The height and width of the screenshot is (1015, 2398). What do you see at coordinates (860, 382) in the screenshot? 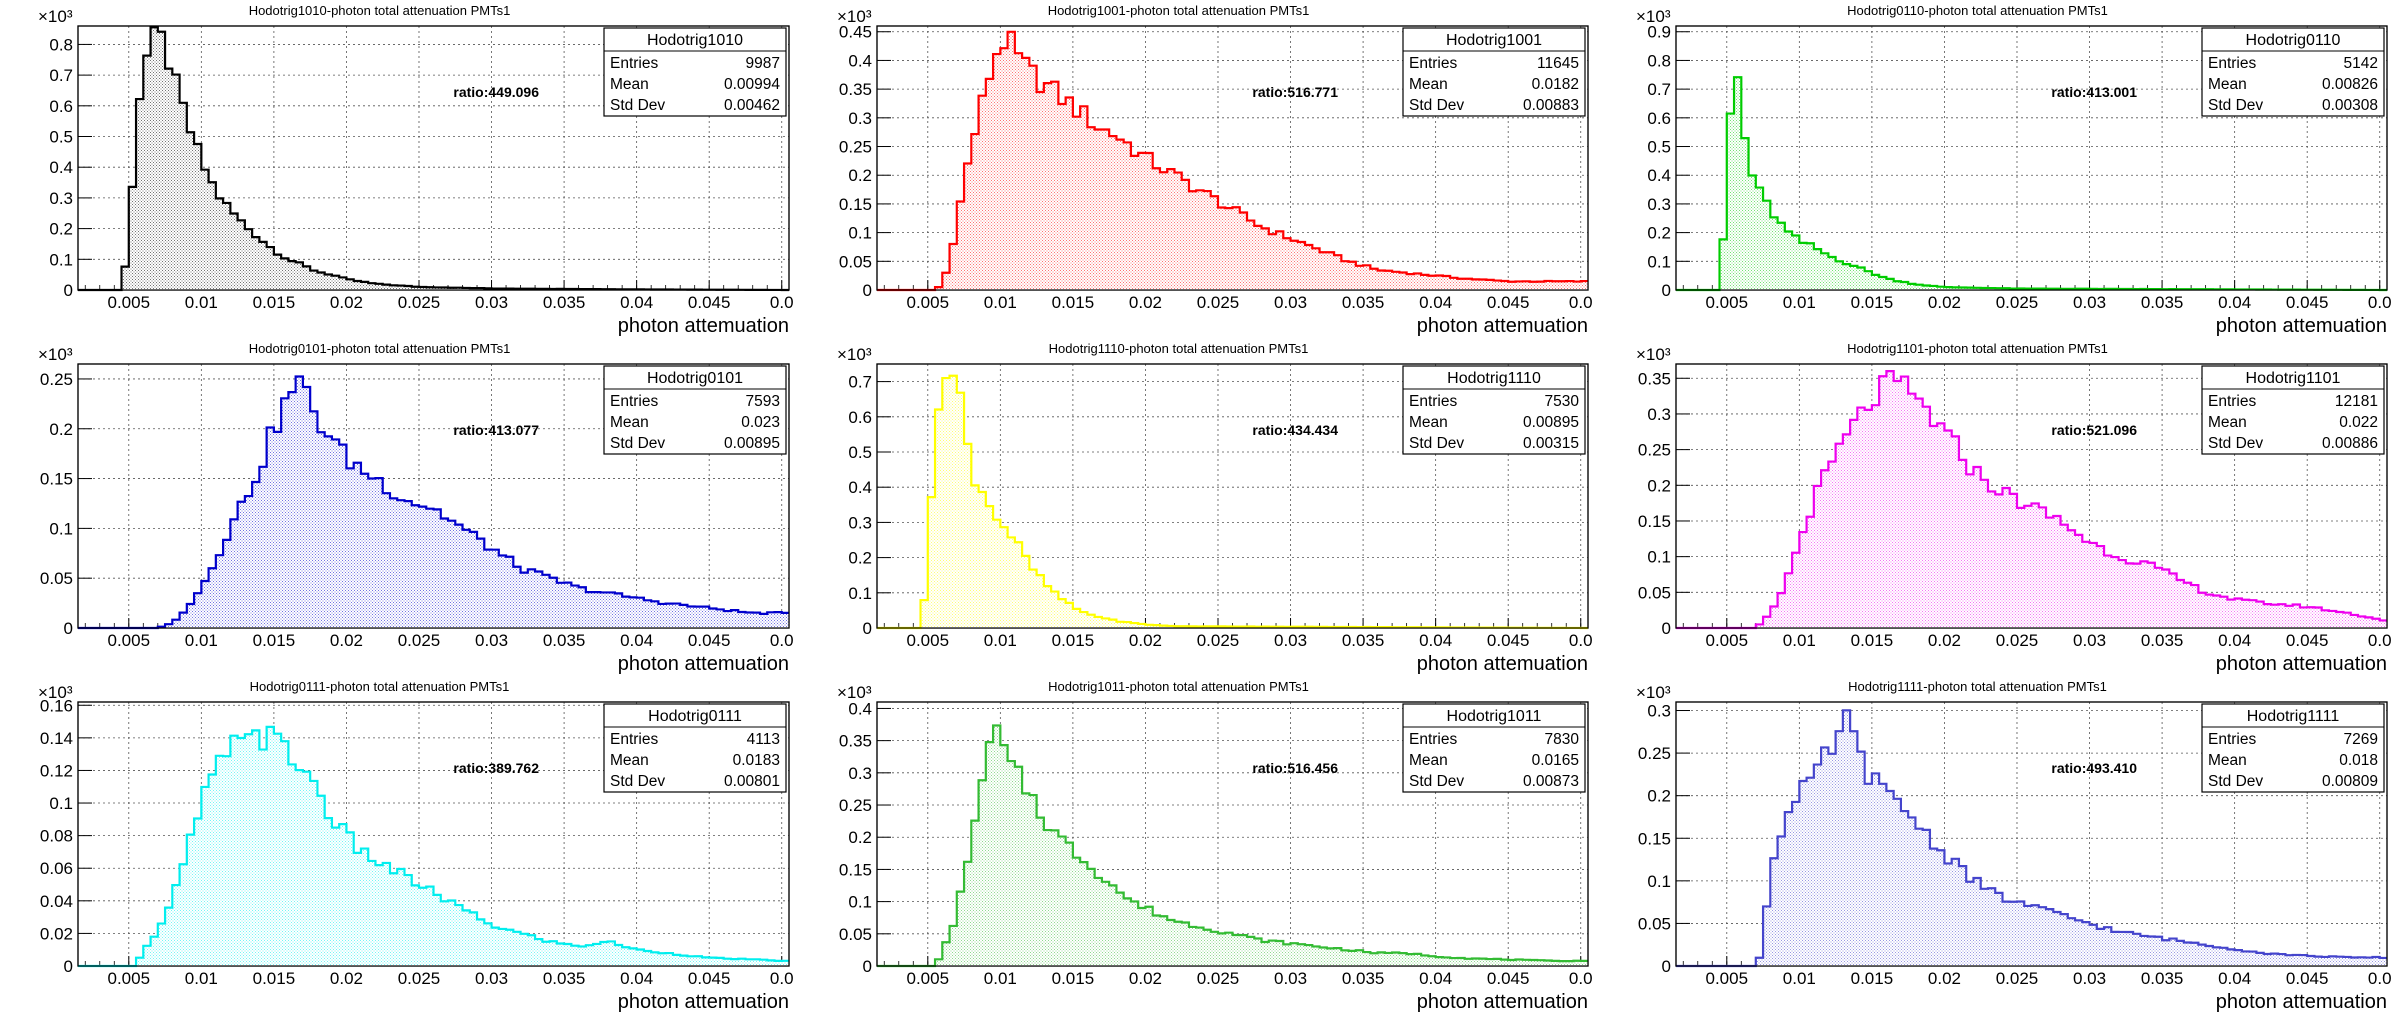
I see `y-tick-label: 0.7` at bounding box center [860, 382].